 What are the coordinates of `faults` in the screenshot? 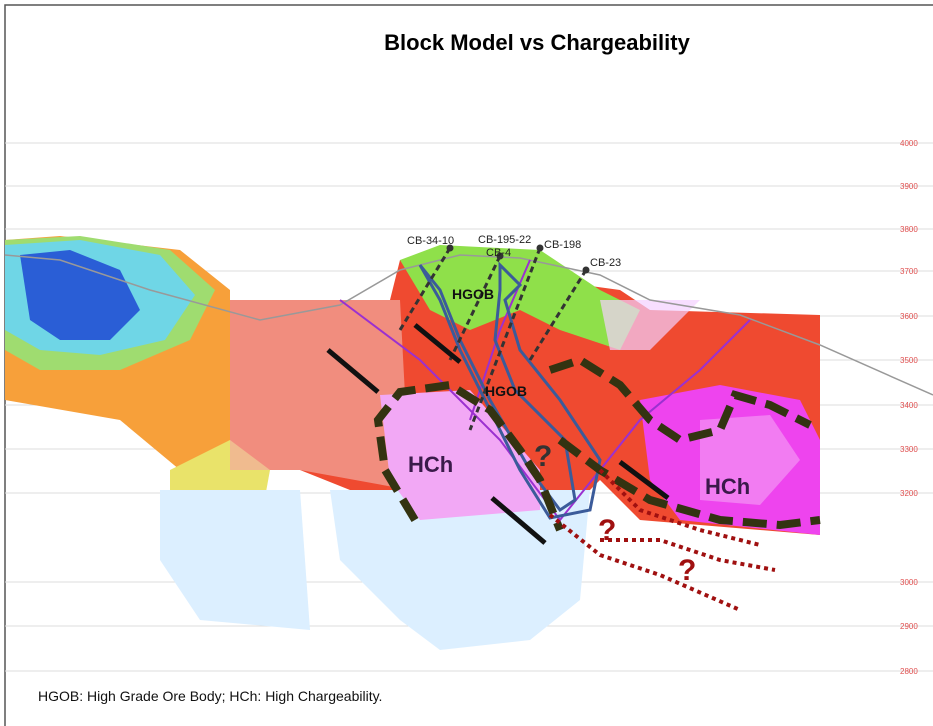 It's located at (498, 434).